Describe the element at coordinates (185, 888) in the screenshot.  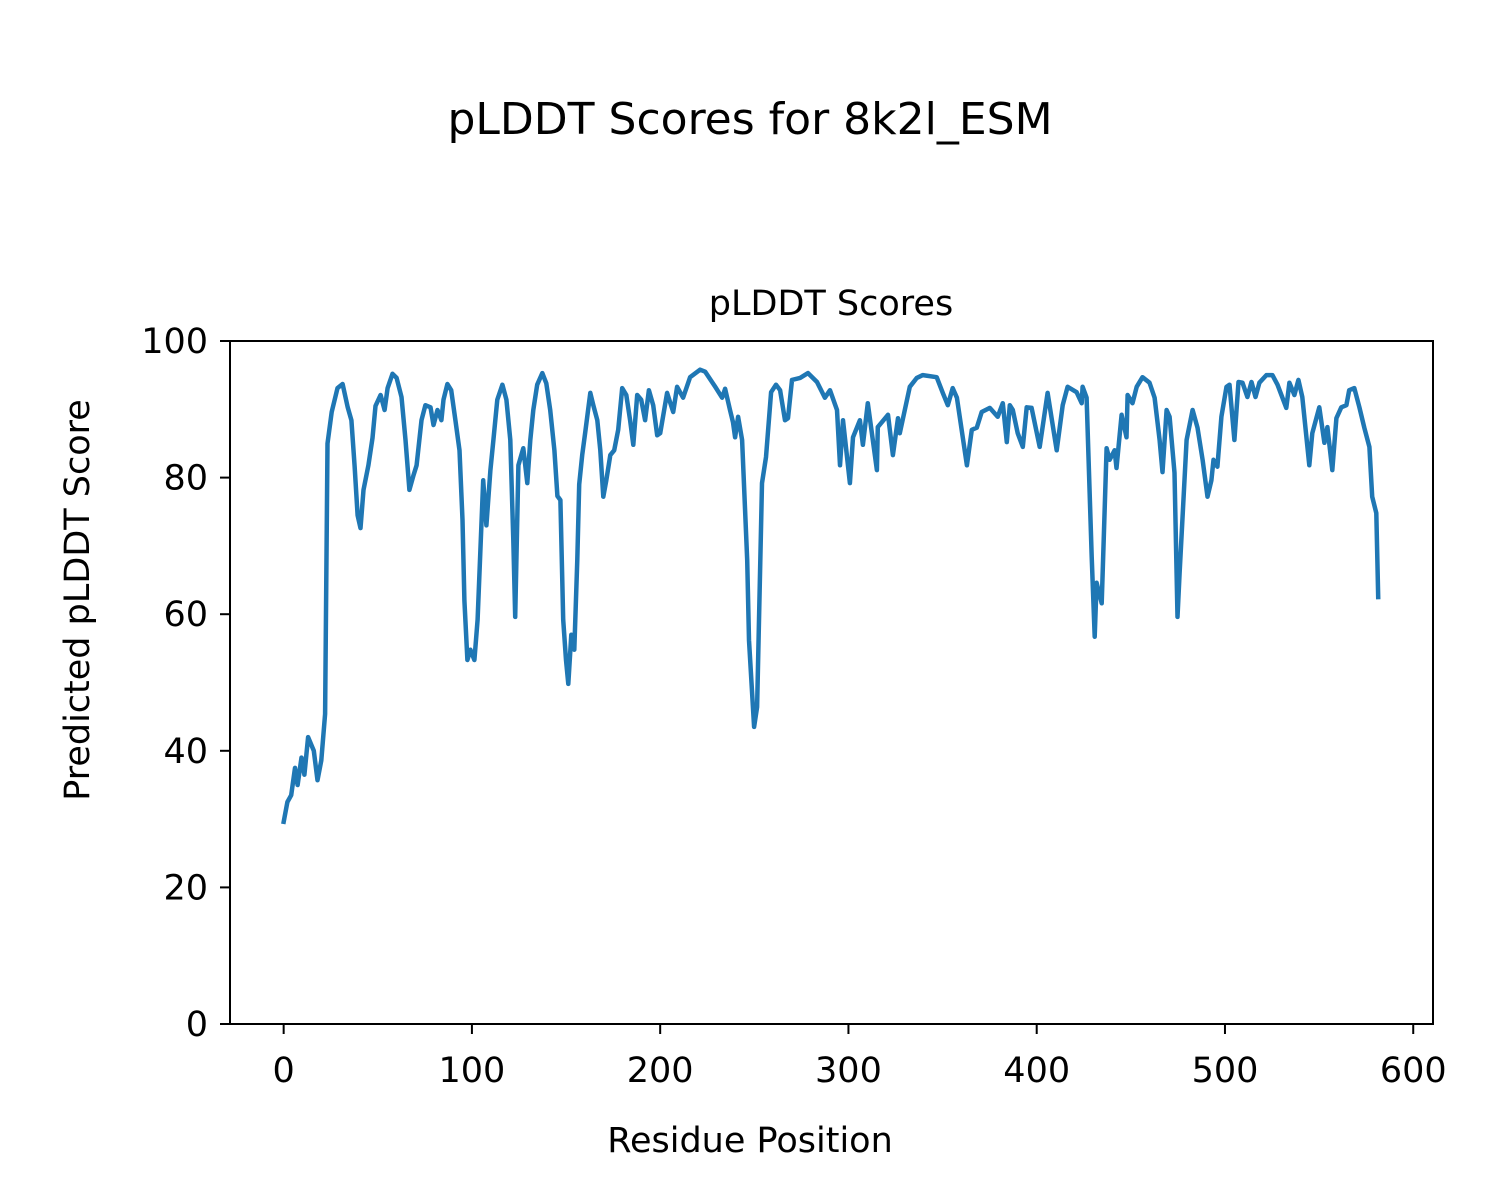
I see `y-tick-label: 20` at that location.